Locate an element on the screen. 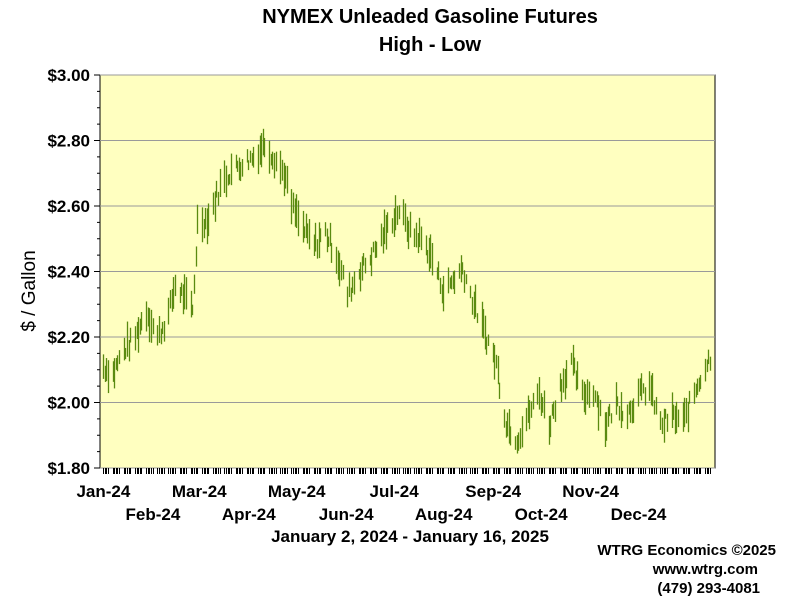 The width and height of the screenshot is (800, 600). x-month-label: Aug-24 is located at coordinates (444, 514).